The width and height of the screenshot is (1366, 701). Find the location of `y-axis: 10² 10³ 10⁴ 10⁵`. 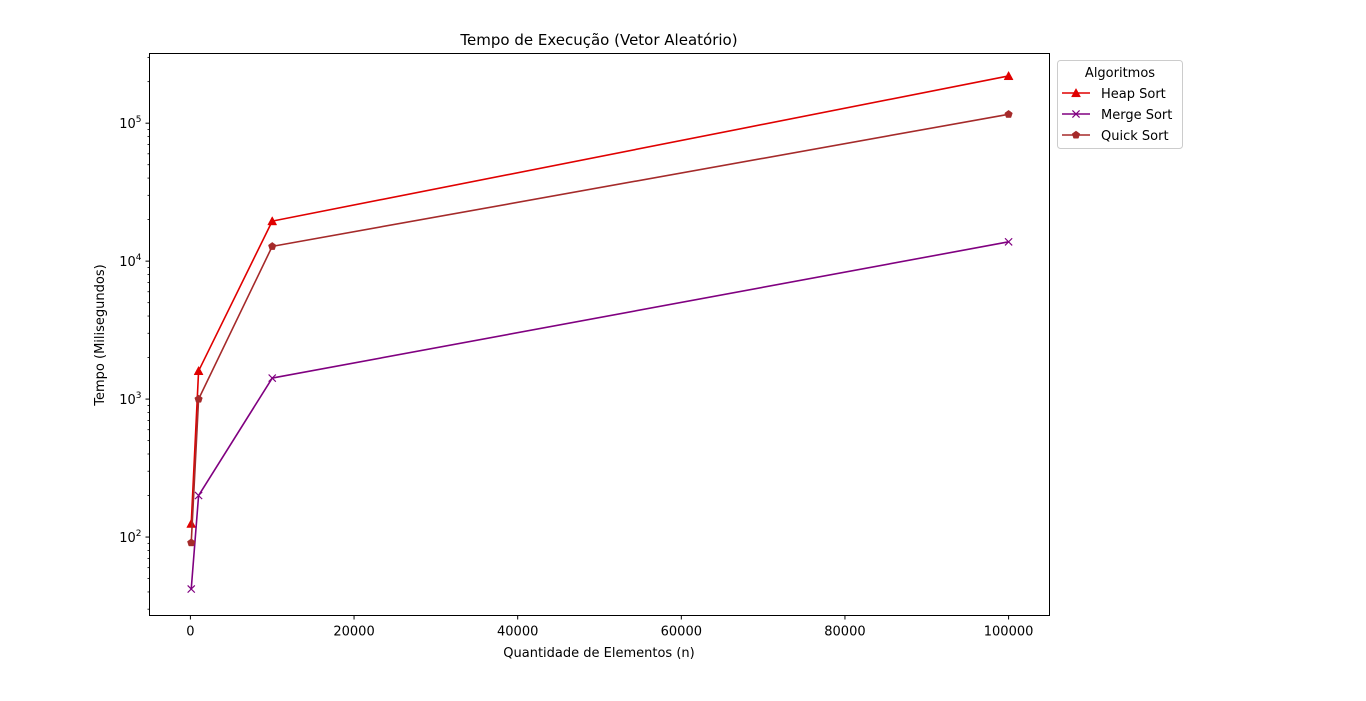

y-axis: 10² 10³ 10⁴ 10⁵ is located at coordinates (134, 330).